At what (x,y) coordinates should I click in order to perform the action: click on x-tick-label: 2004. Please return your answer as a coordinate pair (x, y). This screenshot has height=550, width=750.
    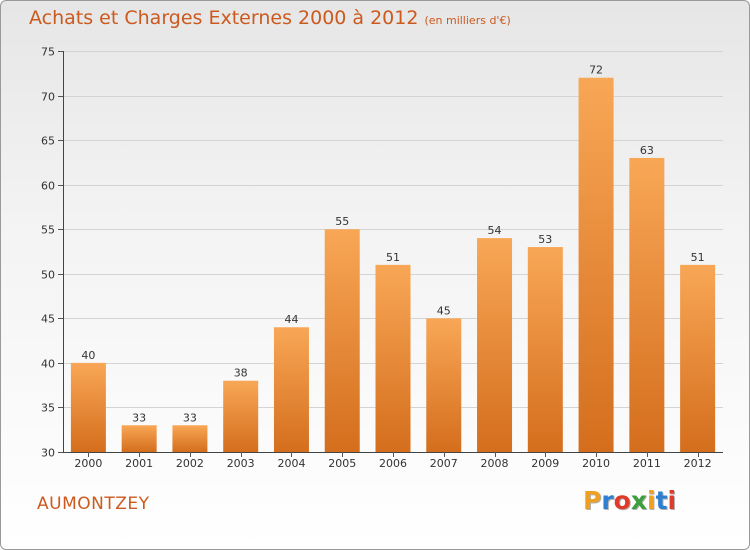
    Looking at the image, I should click on (291, 463).